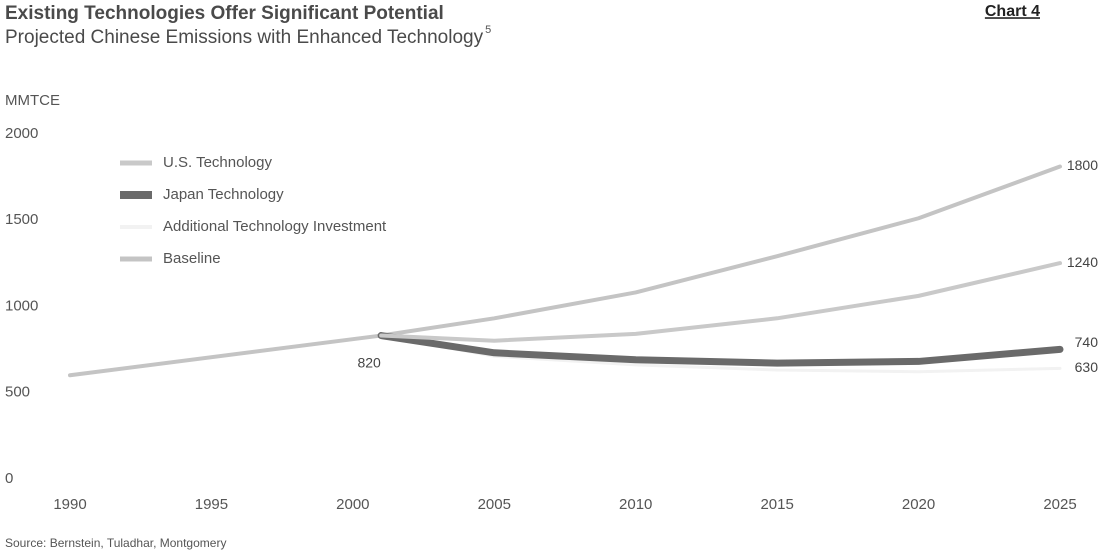 The image size is (1101, 555). I want to click on x-tick-label: 2020, so click(918, 504).